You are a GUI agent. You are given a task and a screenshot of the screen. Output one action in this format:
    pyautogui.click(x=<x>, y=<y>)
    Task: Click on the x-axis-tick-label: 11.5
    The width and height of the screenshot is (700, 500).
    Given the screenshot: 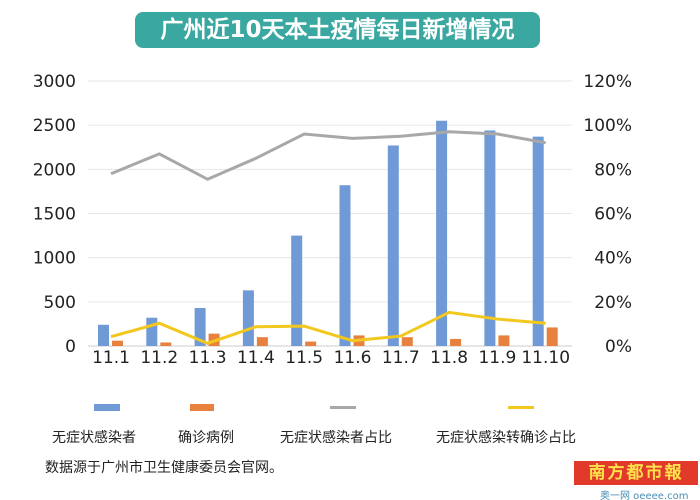 What is the action you would take?
    pyautogui.click(x=304, y=358)
    